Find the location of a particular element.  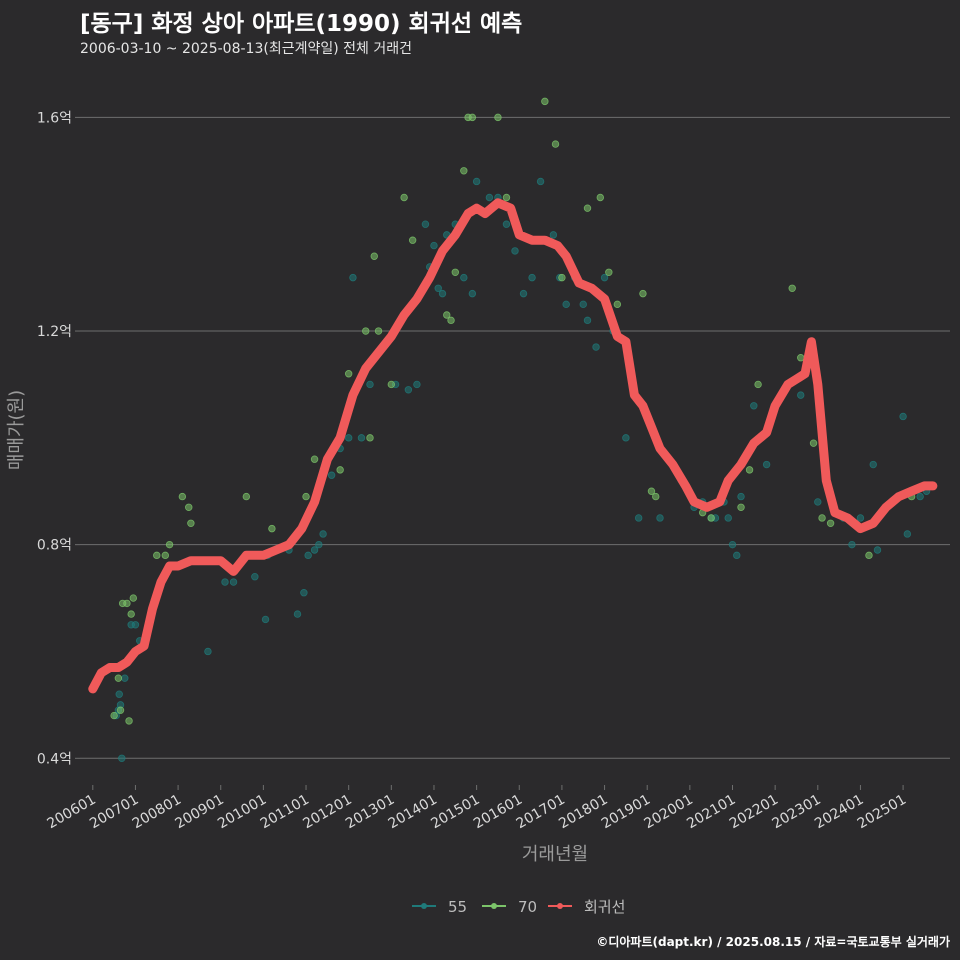

y-tick-label: 0.4억 is located at coordinates (54, 759).